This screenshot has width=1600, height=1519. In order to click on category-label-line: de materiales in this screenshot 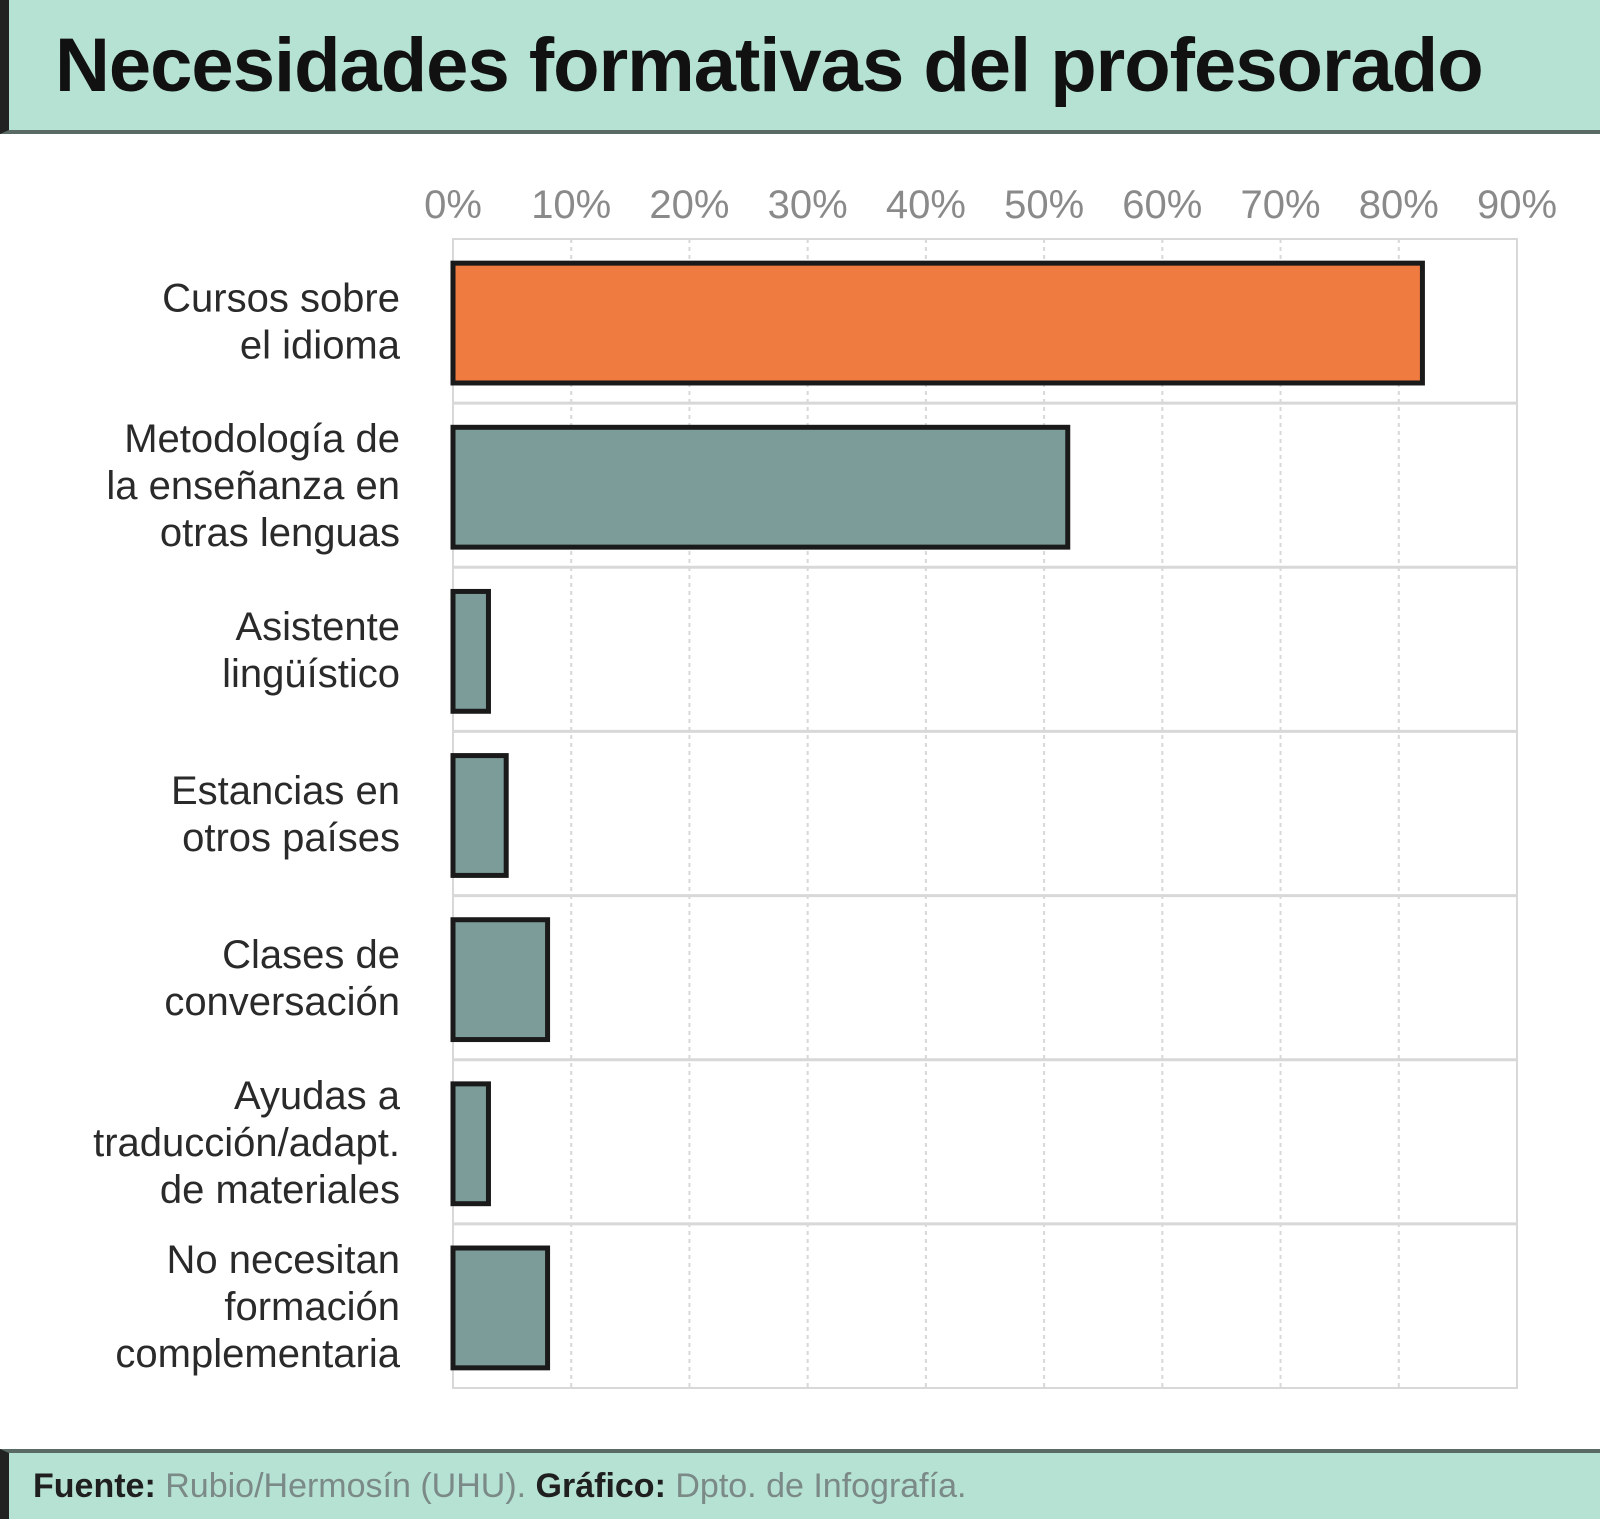, I will do `click(280, 1190)`.